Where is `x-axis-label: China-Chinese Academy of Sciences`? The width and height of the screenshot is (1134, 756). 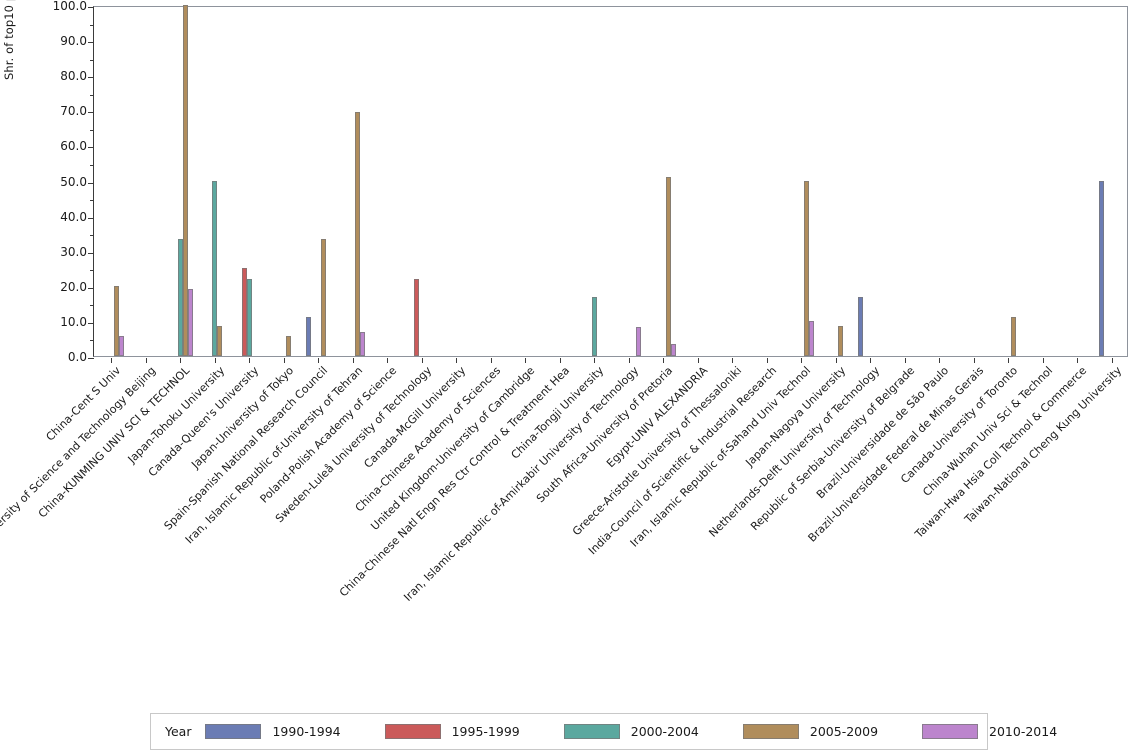 x-axis-label: China-Chinese Academy of Sciences is located at coordinates (427, 439).